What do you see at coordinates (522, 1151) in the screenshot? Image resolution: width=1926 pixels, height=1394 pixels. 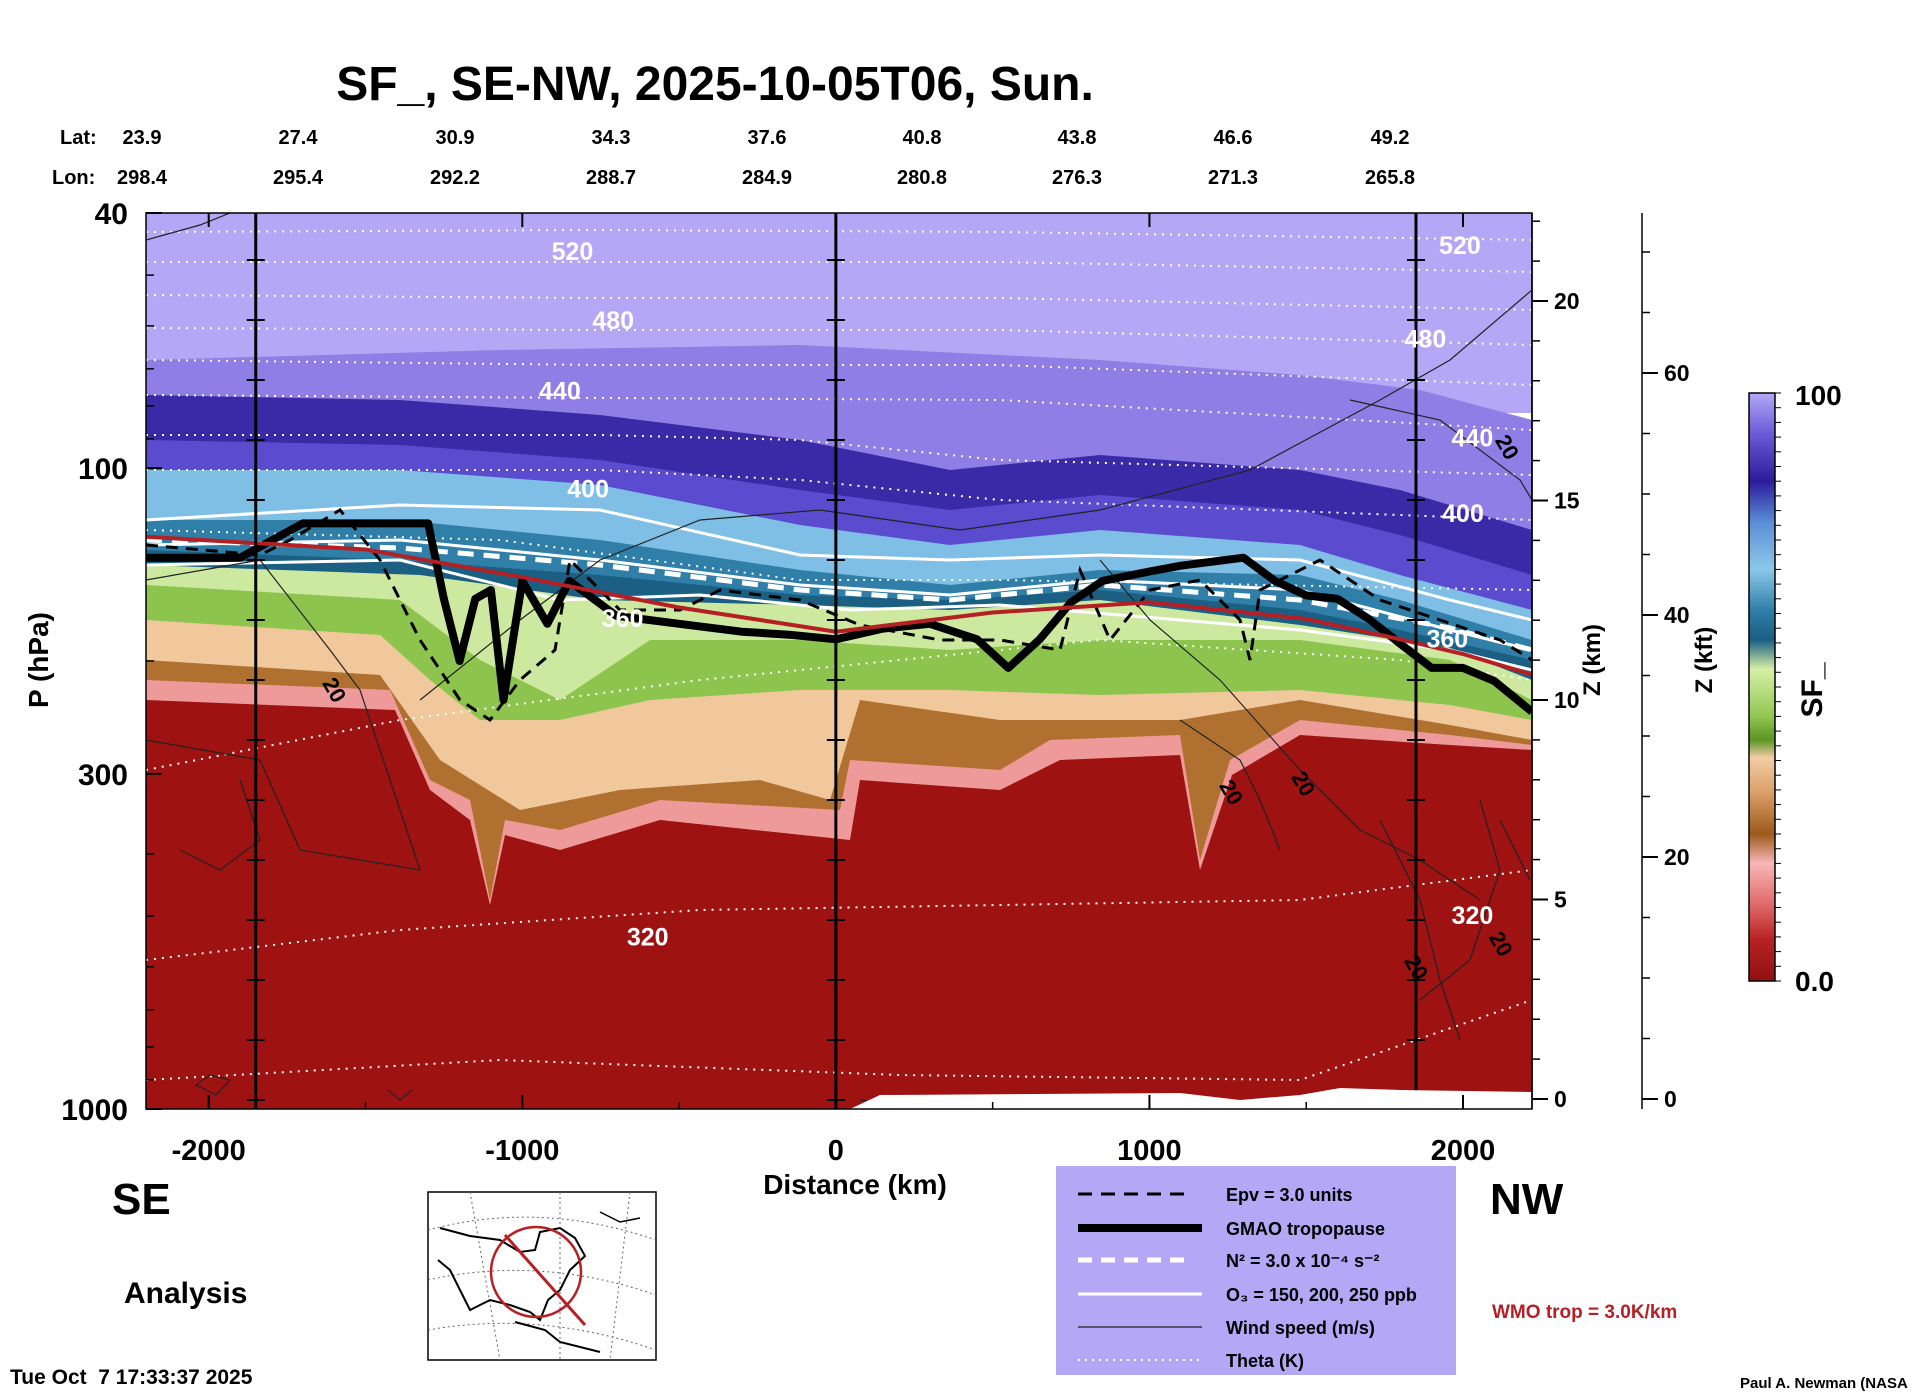 I see `x-tick-label: -1000` at bounding box center [522, 1151].